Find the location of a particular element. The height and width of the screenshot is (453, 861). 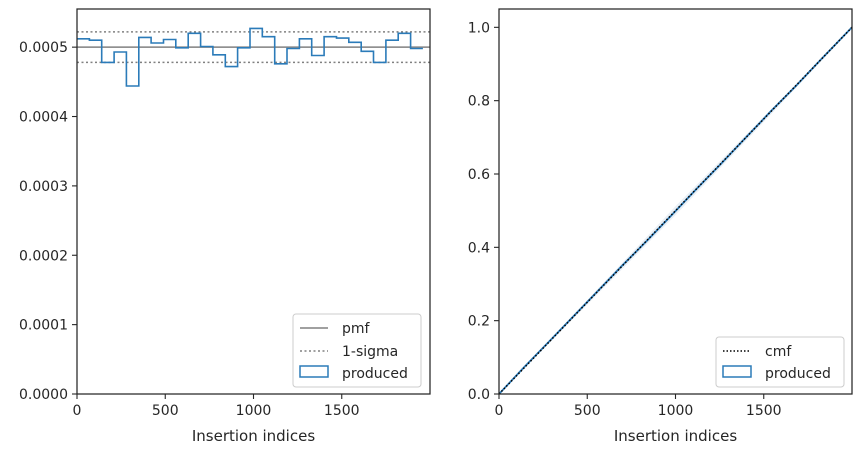

left-y-tick-label: 0.0003 is located at coordinates (43, 187).